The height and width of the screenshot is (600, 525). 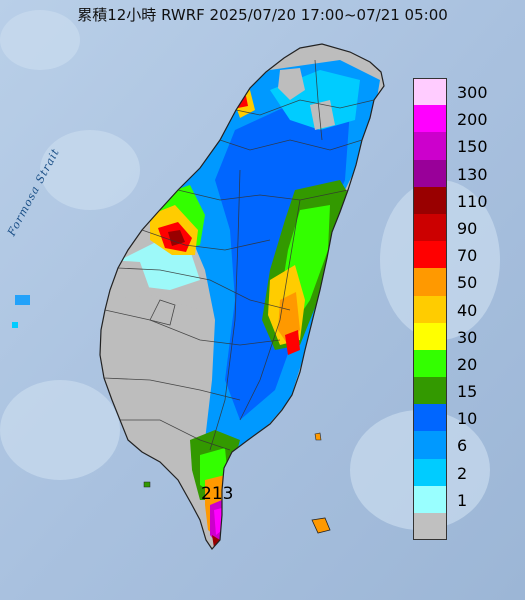 I want to click on legend-item: 300, so click(x=468, y=92).